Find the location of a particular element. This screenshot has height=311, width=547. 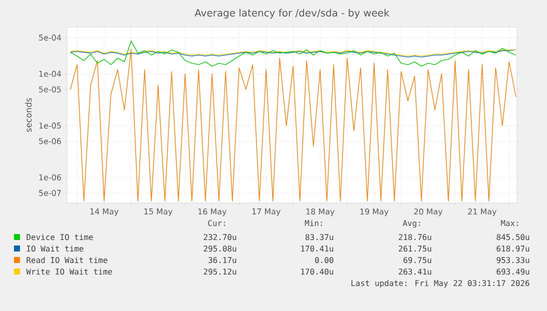

line-series is located at coordinates (293, 53).